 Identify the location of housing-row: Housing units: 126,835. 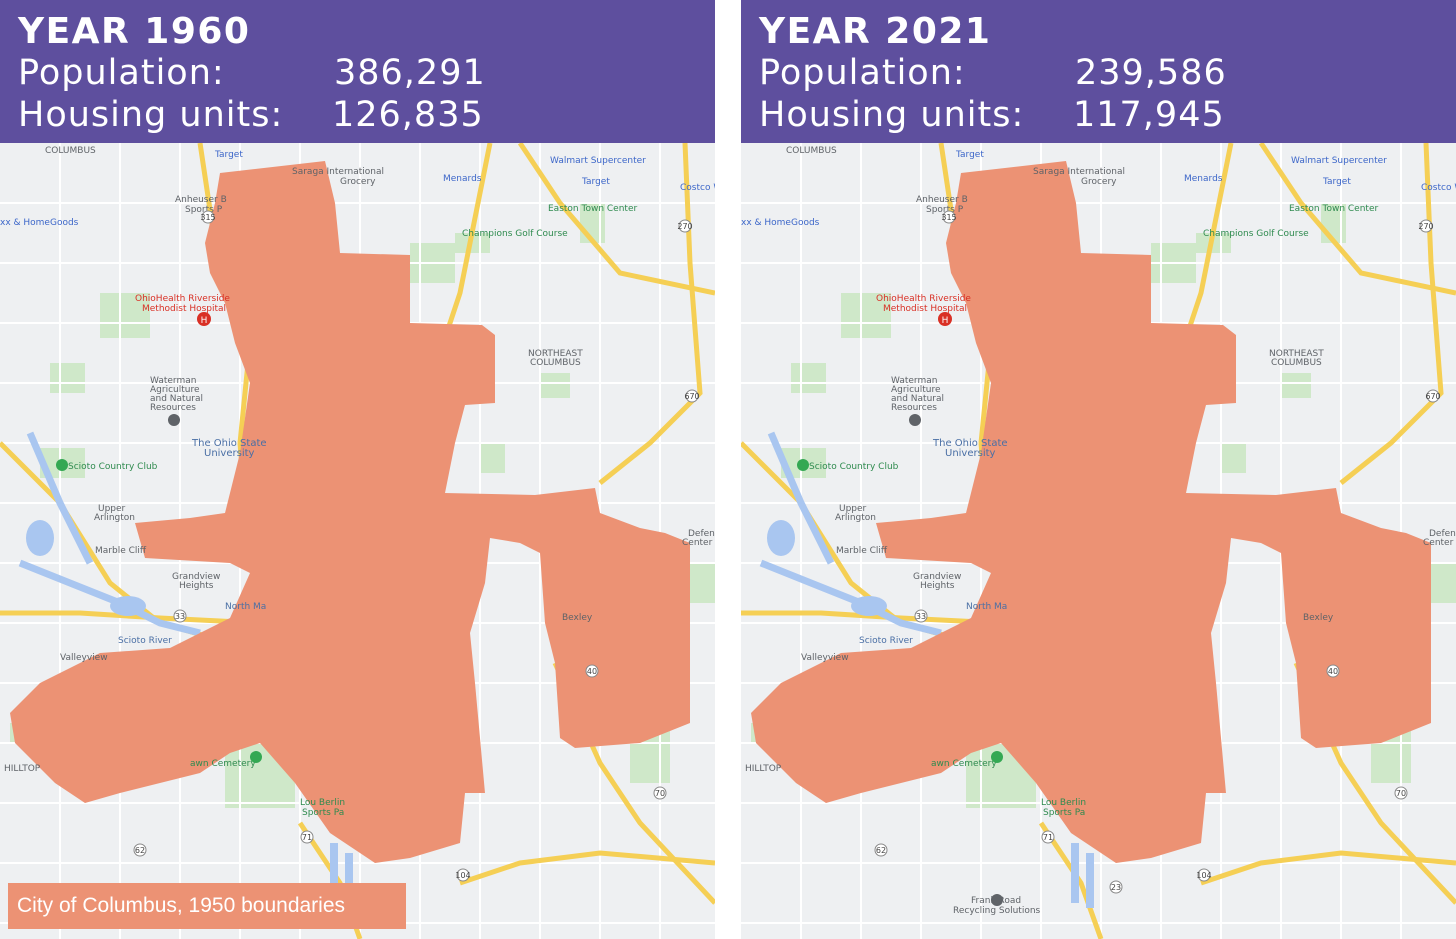
(250, 115).